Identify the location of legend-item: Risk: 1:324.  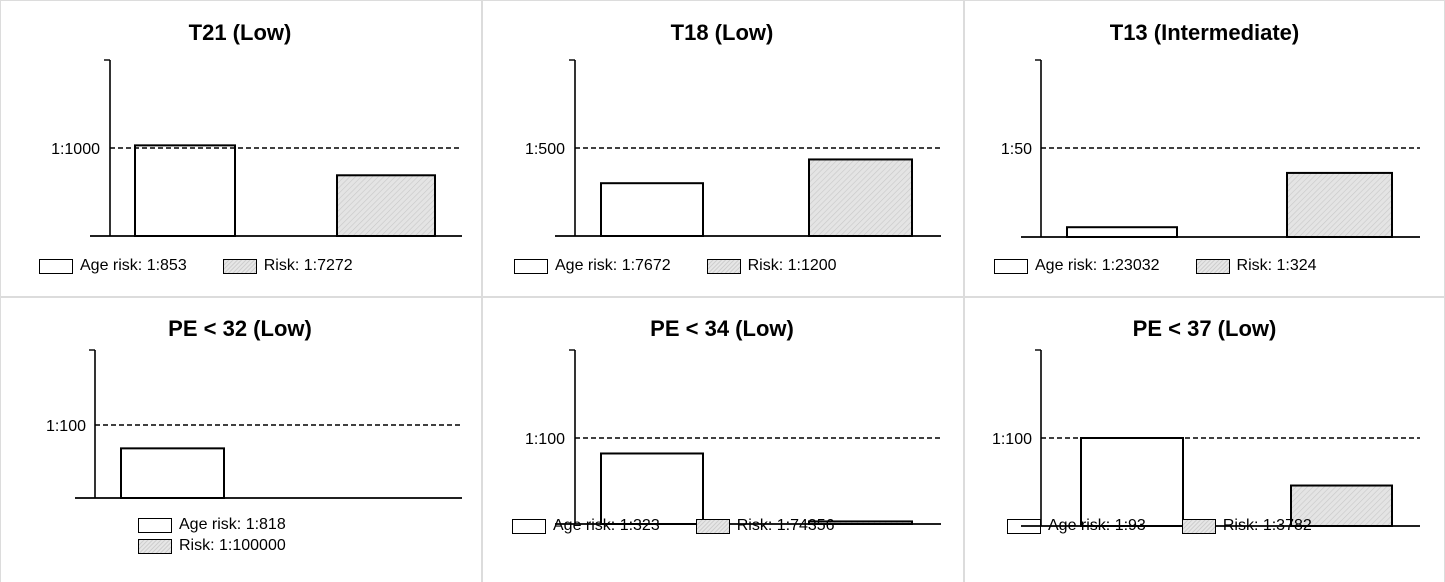
(1256, 266).